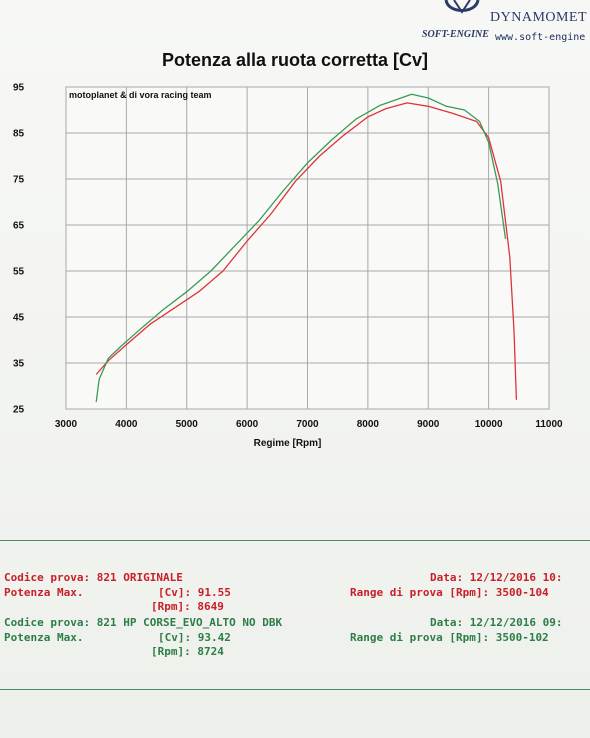 Image resolution: width=590 pixels, height=738 pixels. I want to click on y-tick-label: 65, so click(19, 226).